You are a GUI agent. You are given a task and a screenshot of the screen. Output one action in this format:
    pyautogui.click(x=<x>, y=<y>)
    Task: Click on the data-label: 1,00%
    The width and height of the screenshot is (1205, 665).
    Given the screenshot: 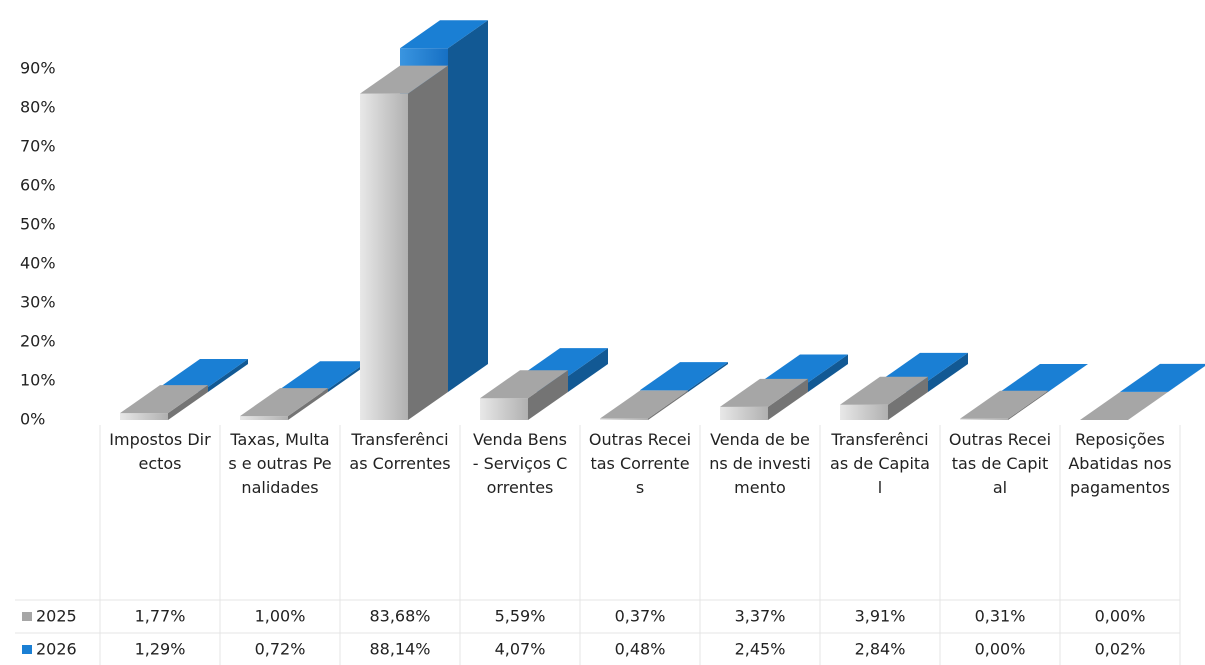 What is the action you would take?
    pyautogui.click(x=280, y=616)
    